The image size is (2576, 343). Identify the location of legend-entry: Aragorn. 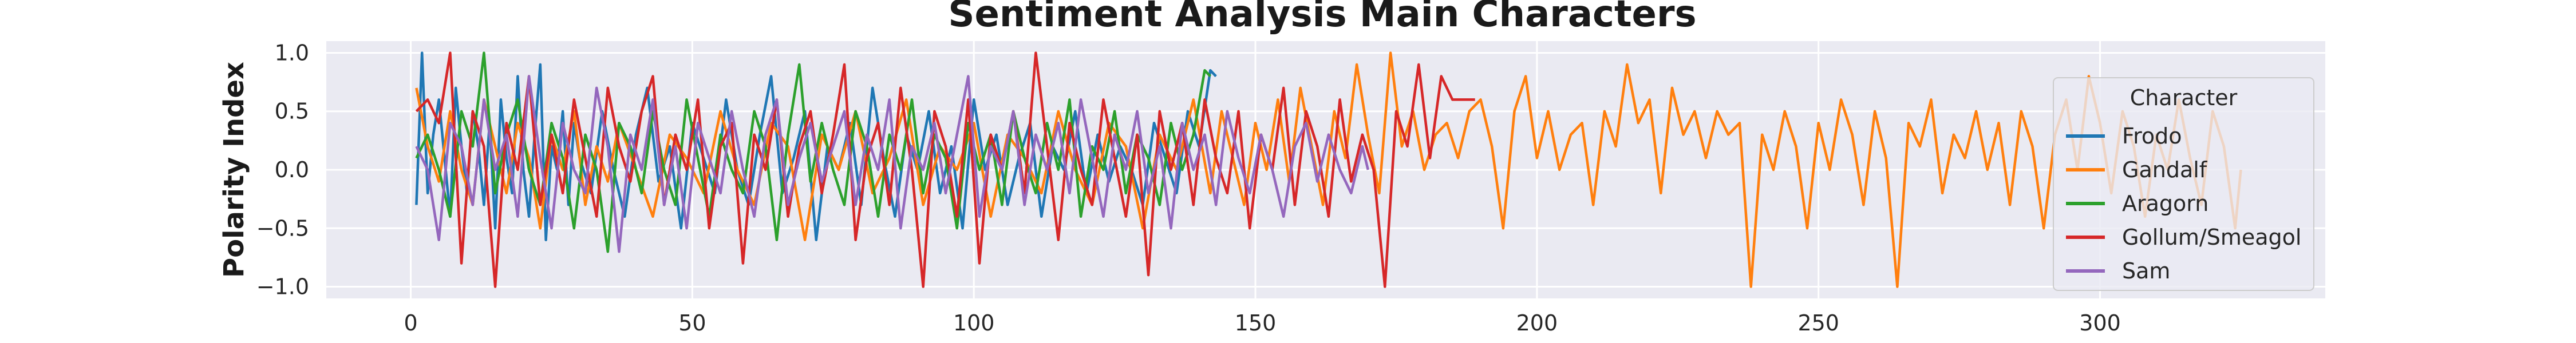
(2165, 203).